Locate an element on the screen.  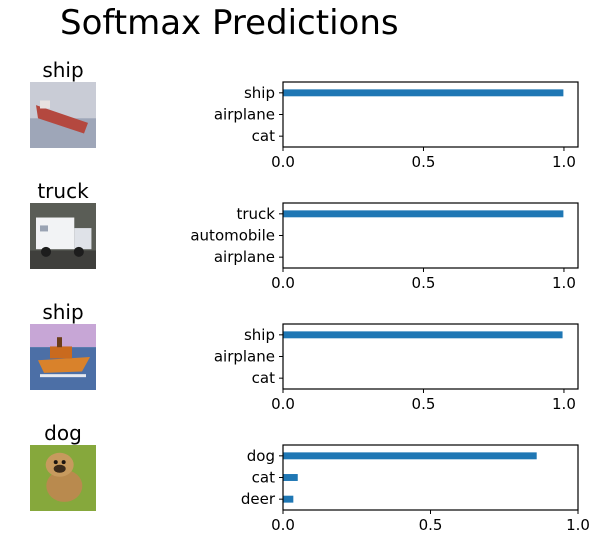
figure-title: Softmax Predictions is located at coordinates (229, 23).